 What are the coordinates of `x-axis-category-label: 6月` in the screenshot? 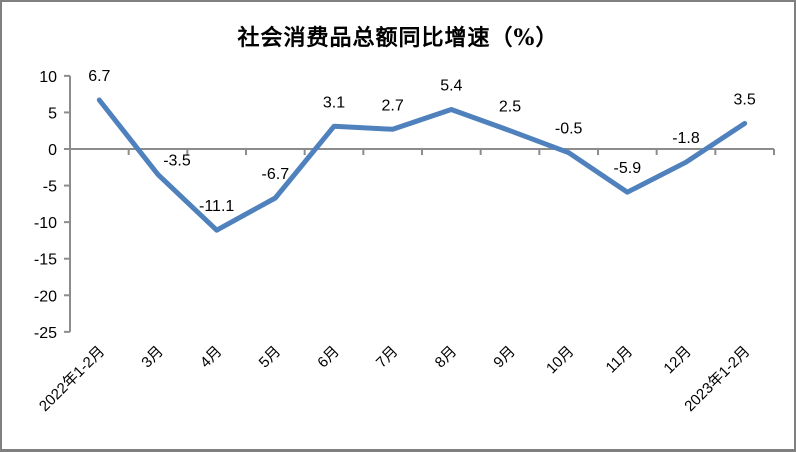 It's located at (328, 357).